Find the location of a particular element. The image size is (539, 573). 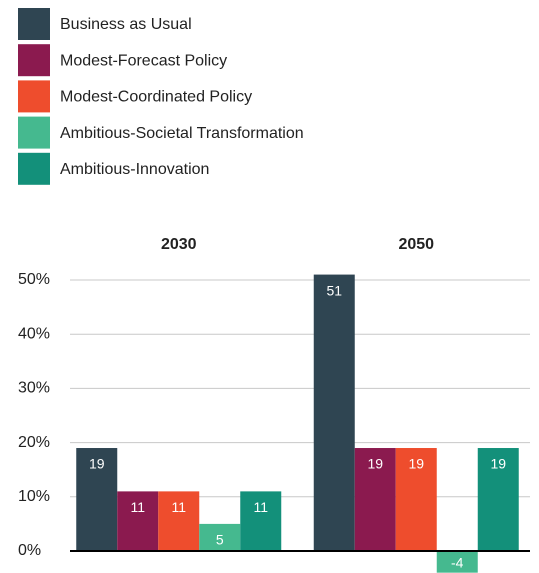

y-tick-label: 40% is located at coordinates (34, 333).